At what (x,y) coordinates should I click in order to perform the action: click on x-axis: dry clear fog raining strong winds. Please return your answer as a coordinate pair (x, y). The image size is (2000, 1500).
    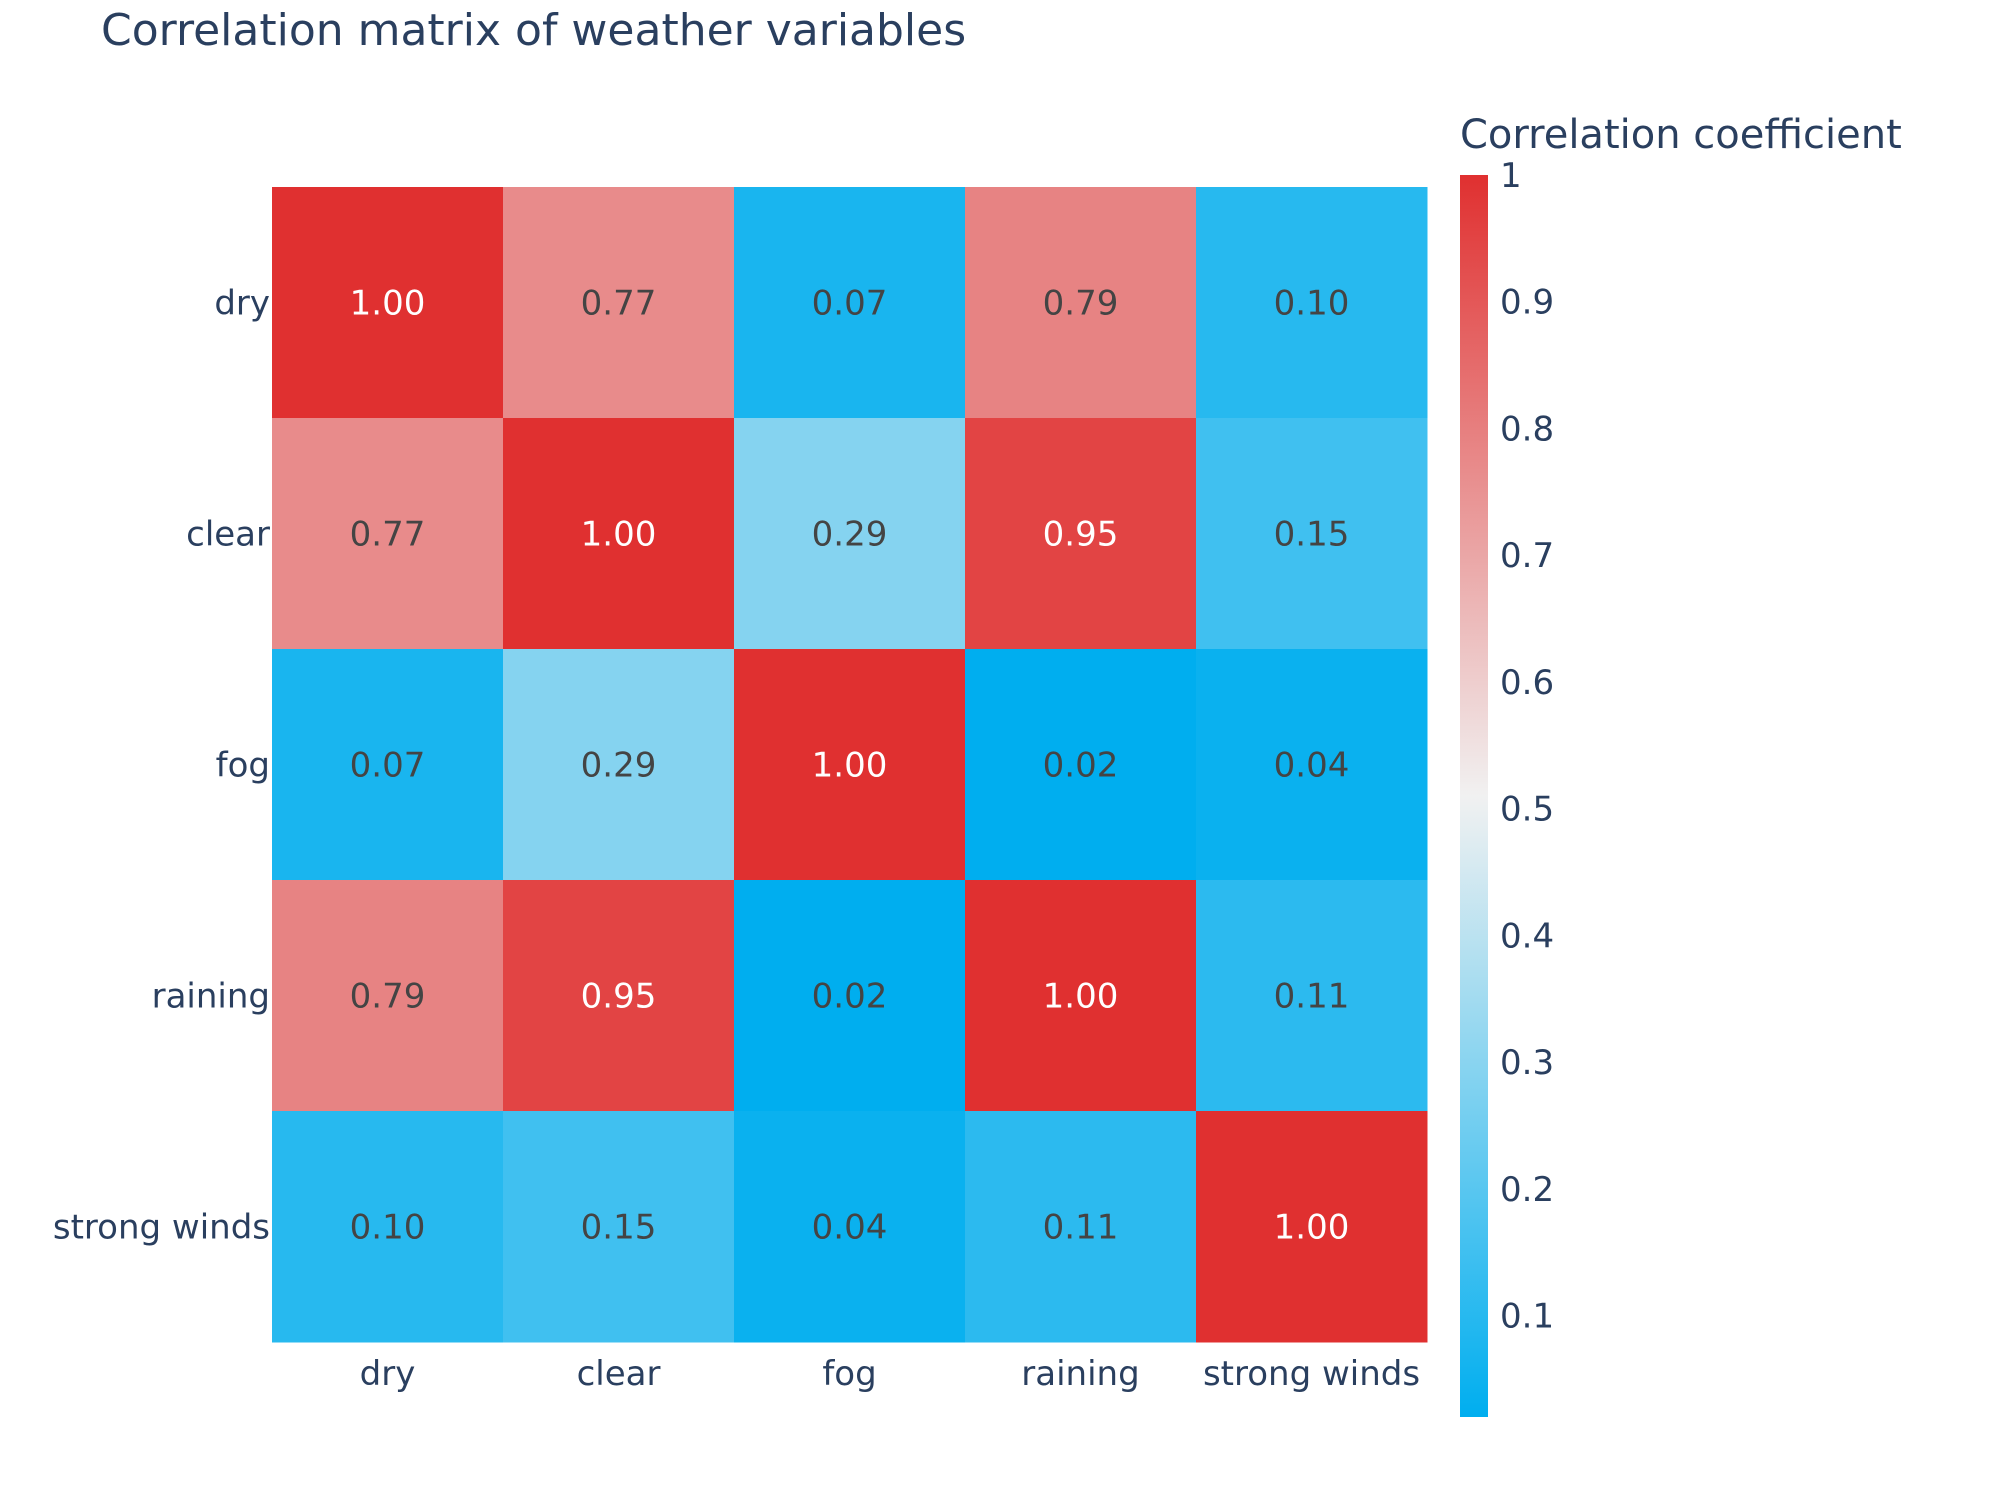
    Looking at the image, I should click on (890, 1374).